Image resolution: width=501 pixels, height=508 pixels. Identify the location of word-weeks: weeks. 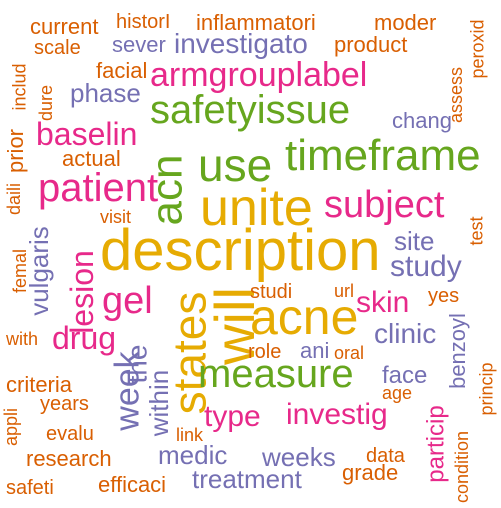
(299, 457).